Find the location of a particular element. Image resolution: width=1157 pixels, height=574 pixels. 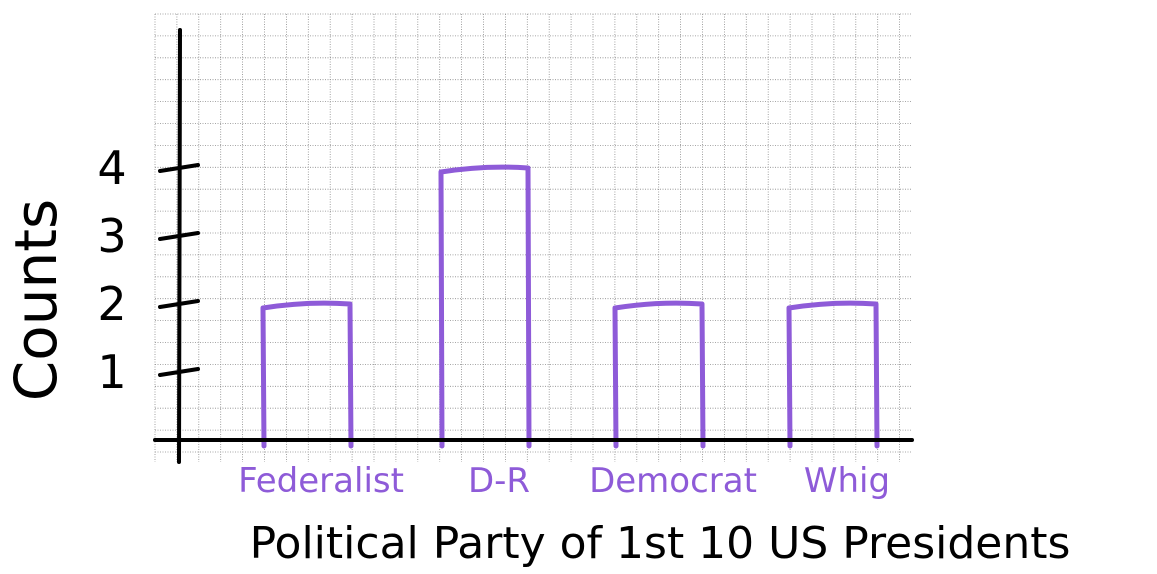

y-axis-line is located at coordinates (179, 246).